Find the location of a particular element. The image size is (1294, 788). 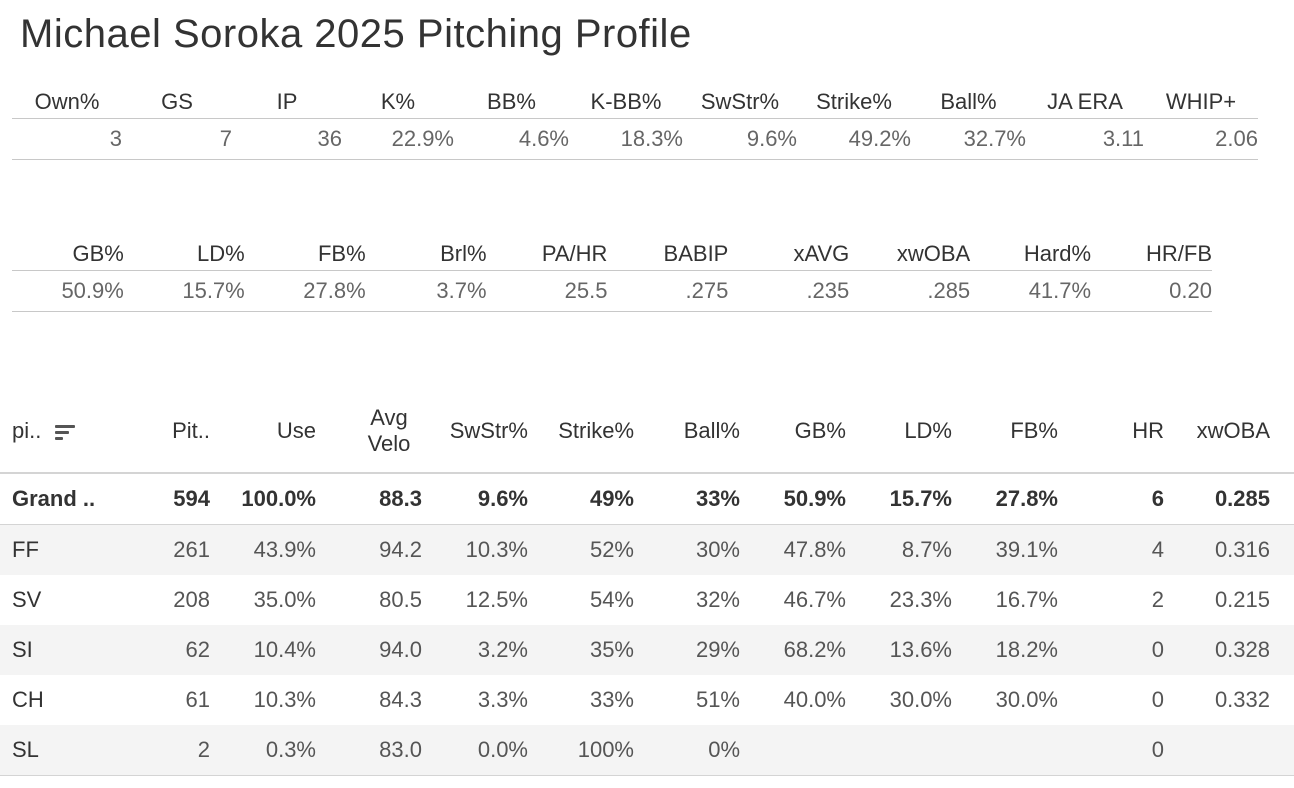

summary1-value: 36 is located at coordinates (287, 139).